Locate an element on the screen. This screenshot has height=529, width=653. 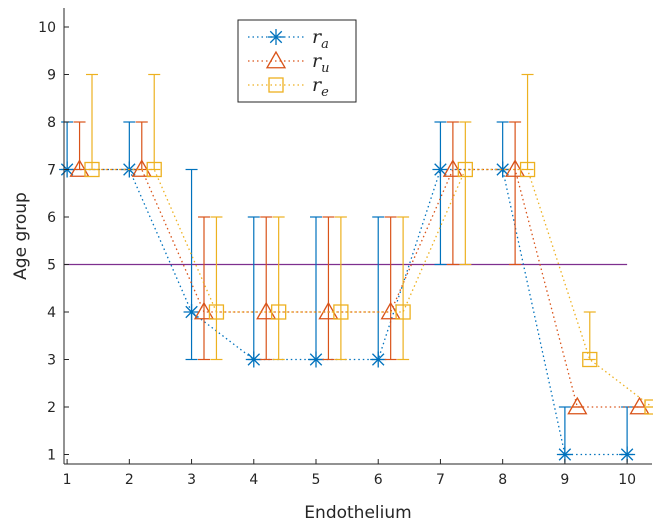
y-tick-label: 3 is located at coordinates (51, 361).